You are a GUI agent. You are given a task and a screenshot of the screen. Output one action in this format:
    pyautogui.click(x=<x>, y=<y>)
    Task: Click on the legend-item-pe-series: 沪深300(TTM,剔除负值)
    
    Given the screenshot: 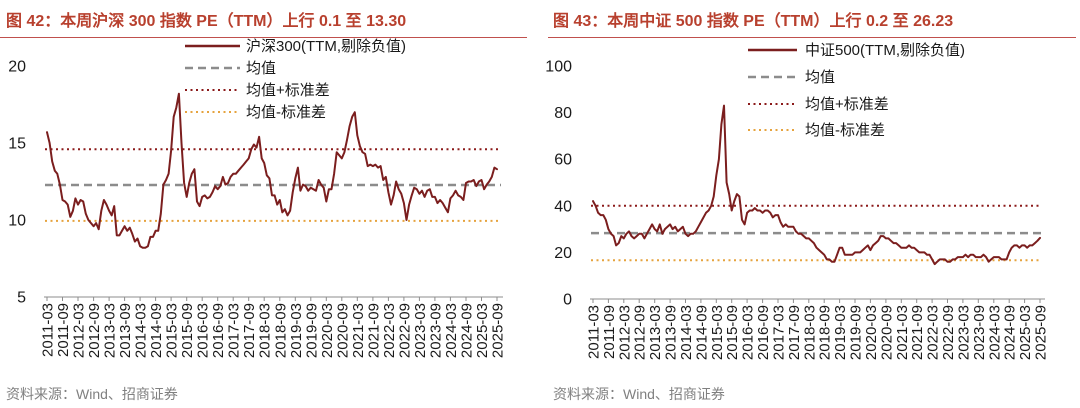 What is the action you would take?
    pyautogui.click(x=295, y=46)
    